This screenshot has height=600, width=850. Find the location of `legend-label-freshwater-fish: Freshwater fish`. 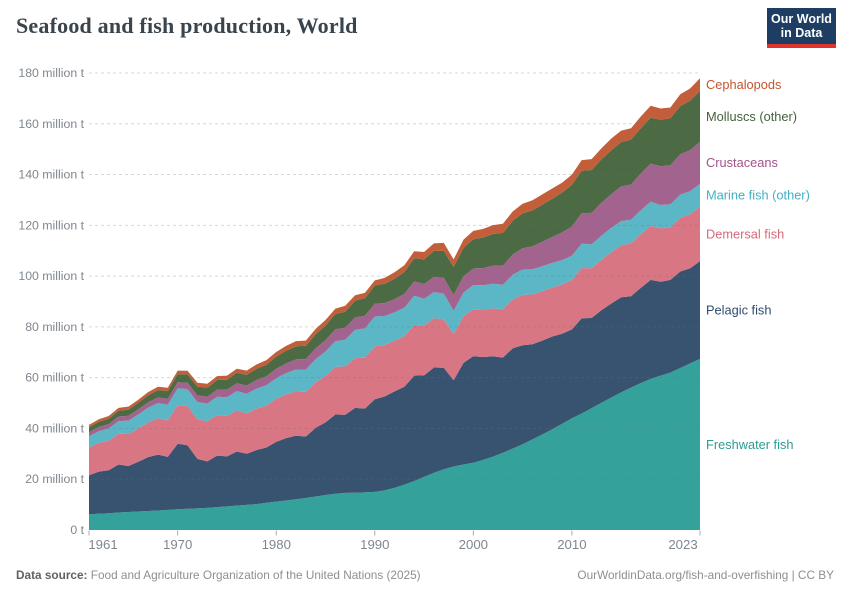

legend-label-freshwater-fish: Freshwater fish is located at coordinates (749, 444).